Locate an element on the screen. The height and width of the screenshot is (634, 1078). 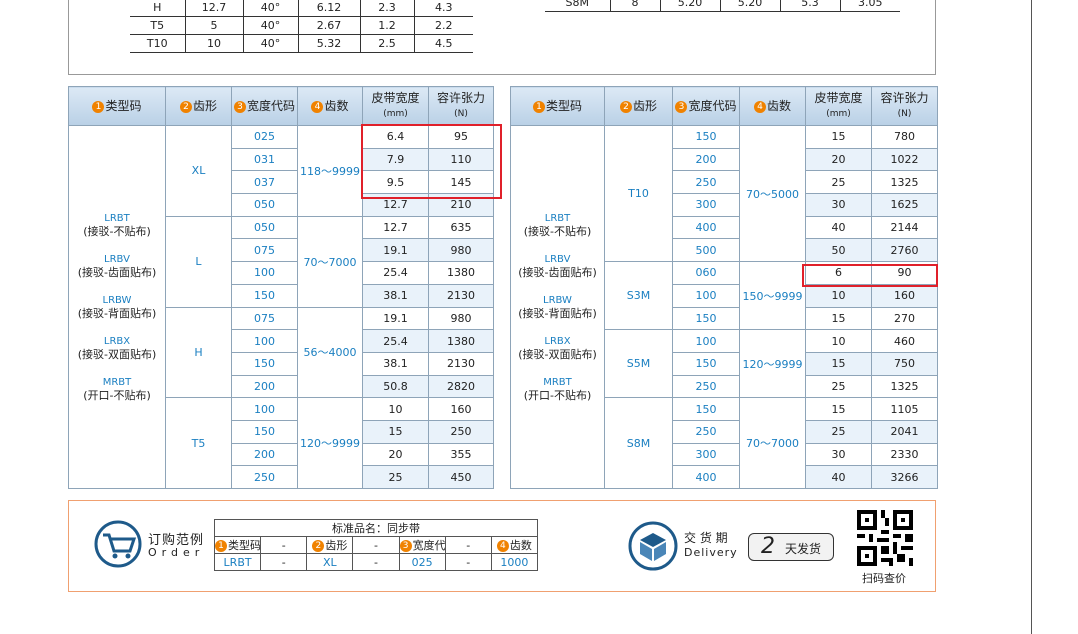
belt-width-cell: 25 is located at coordinates (838, 386).